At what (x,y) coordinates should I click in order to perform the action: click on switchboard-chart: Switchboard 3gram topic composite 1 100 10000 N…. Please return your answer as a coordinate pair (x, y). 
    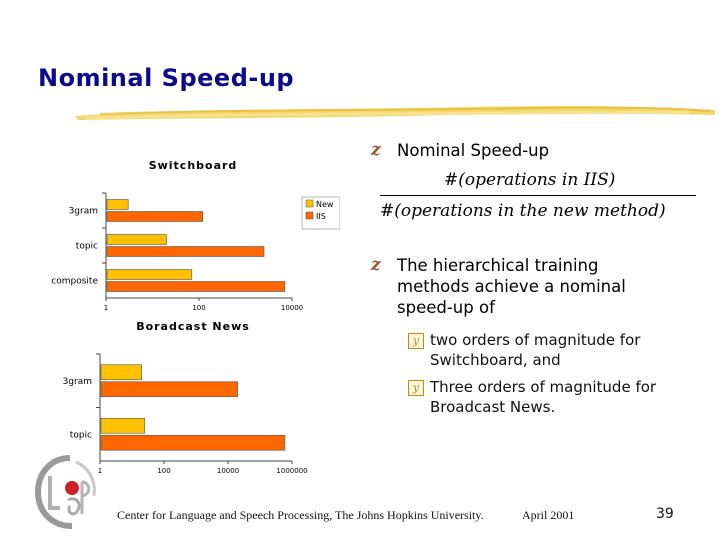
    Looking at the image, I should click on (195, 235).